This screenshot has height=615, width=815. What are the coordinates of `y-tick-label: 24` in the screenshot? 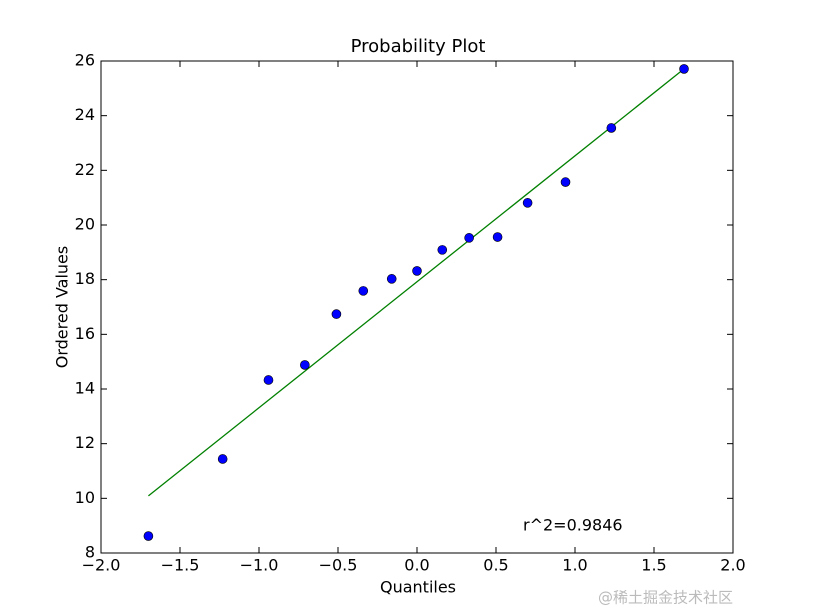 It's located at (85, 114).